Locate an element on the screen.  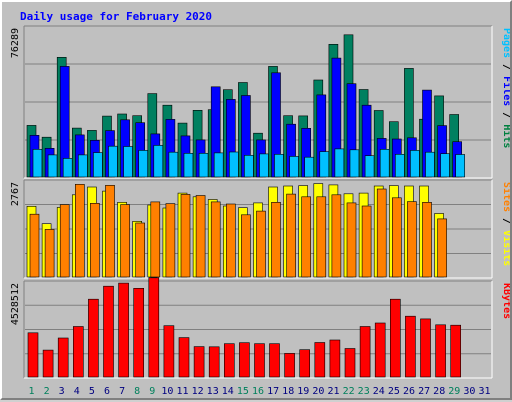
chart-title: Daily usage for February 2020 is located at coordinates (116, 16).